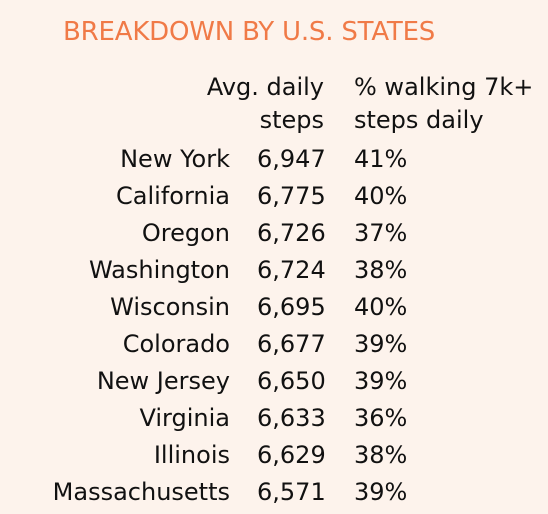 This screenshot has width=548, height=514. What do you see at coordinates (141, 492) in the screenshot?
I see `state-name: Massachusetts` at bounding box center [141, 492].